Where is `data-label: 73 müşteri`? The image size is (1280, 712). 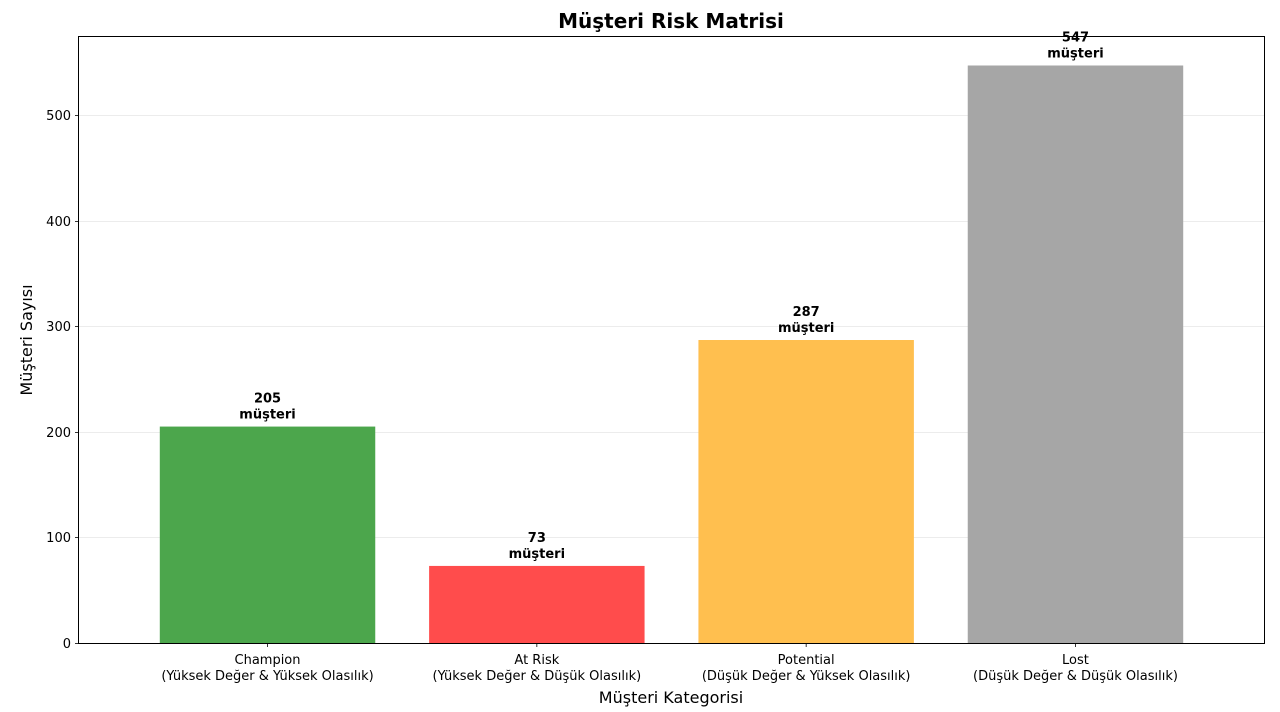
data-label: 73 müşteri is located at coordinates (537, 546).